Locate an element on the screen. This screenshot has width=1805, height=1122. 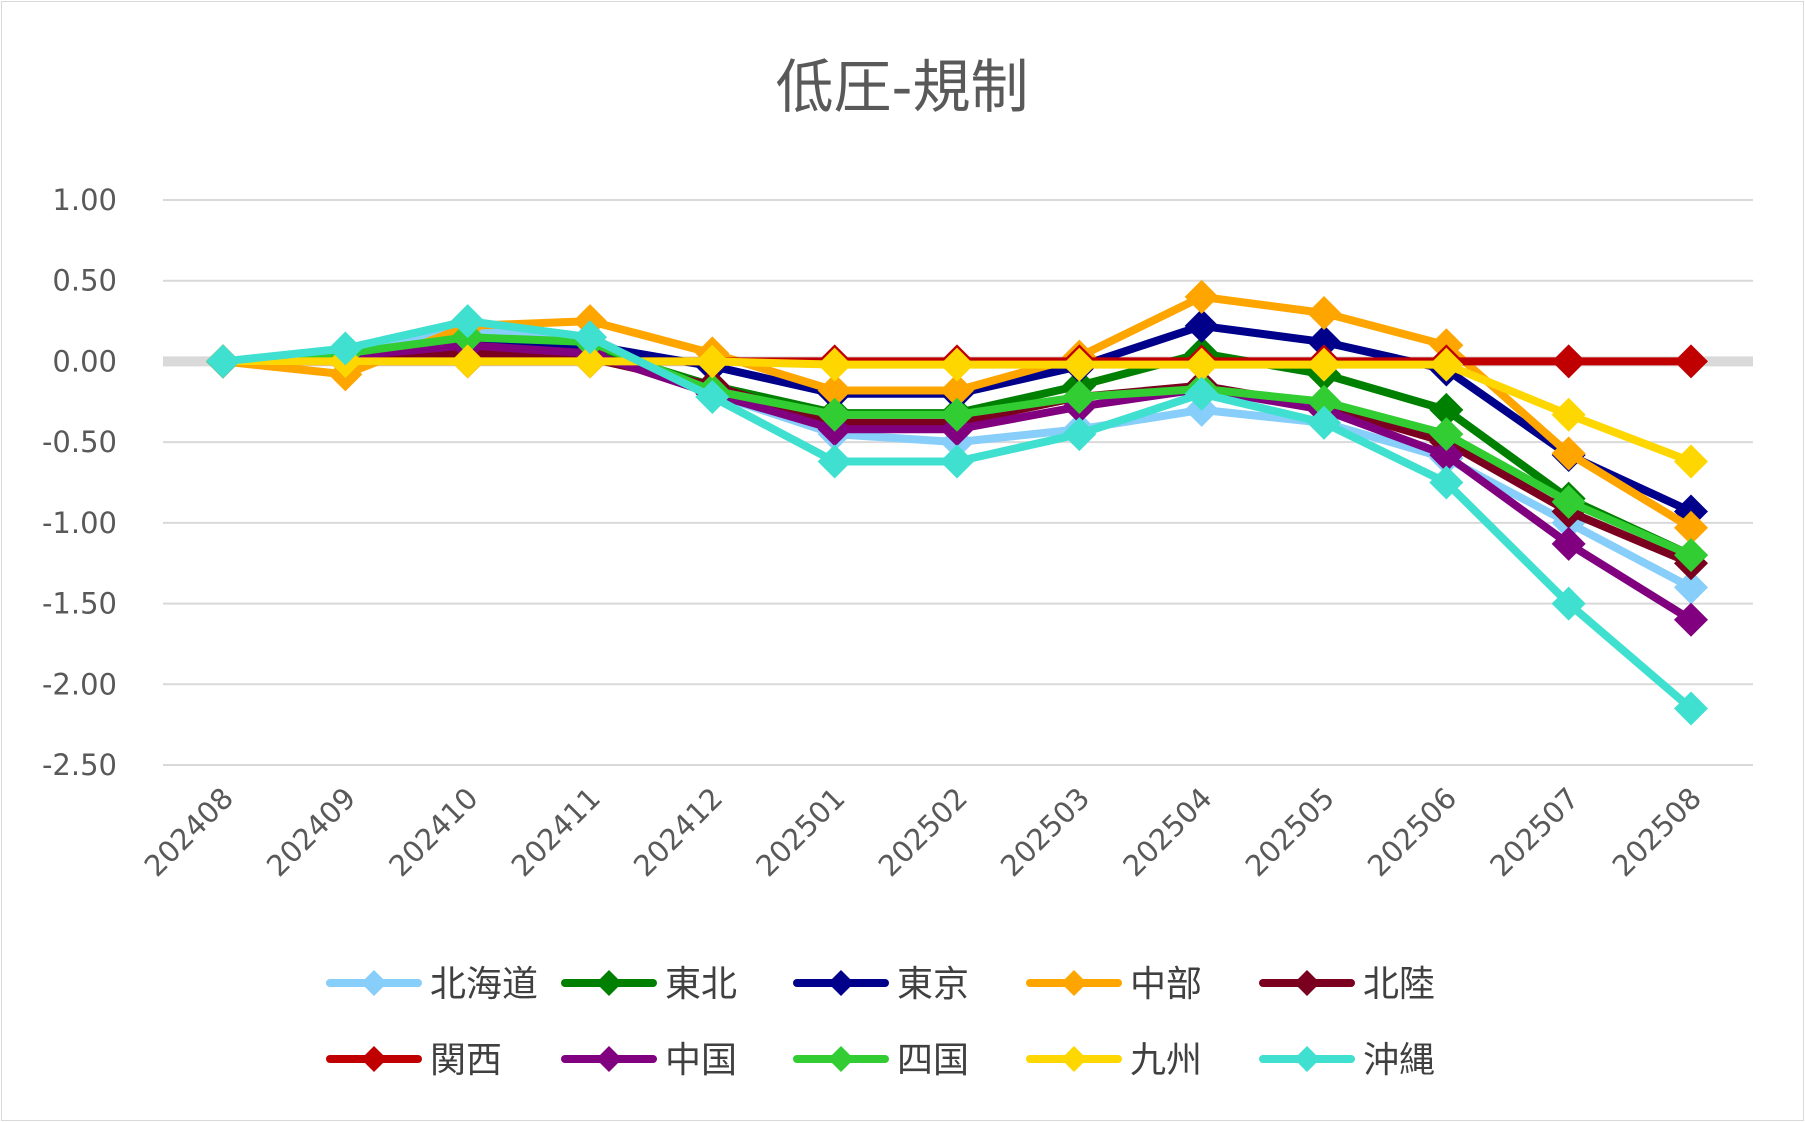
legend-item: 四国 is located at coordinates (881, 1060).